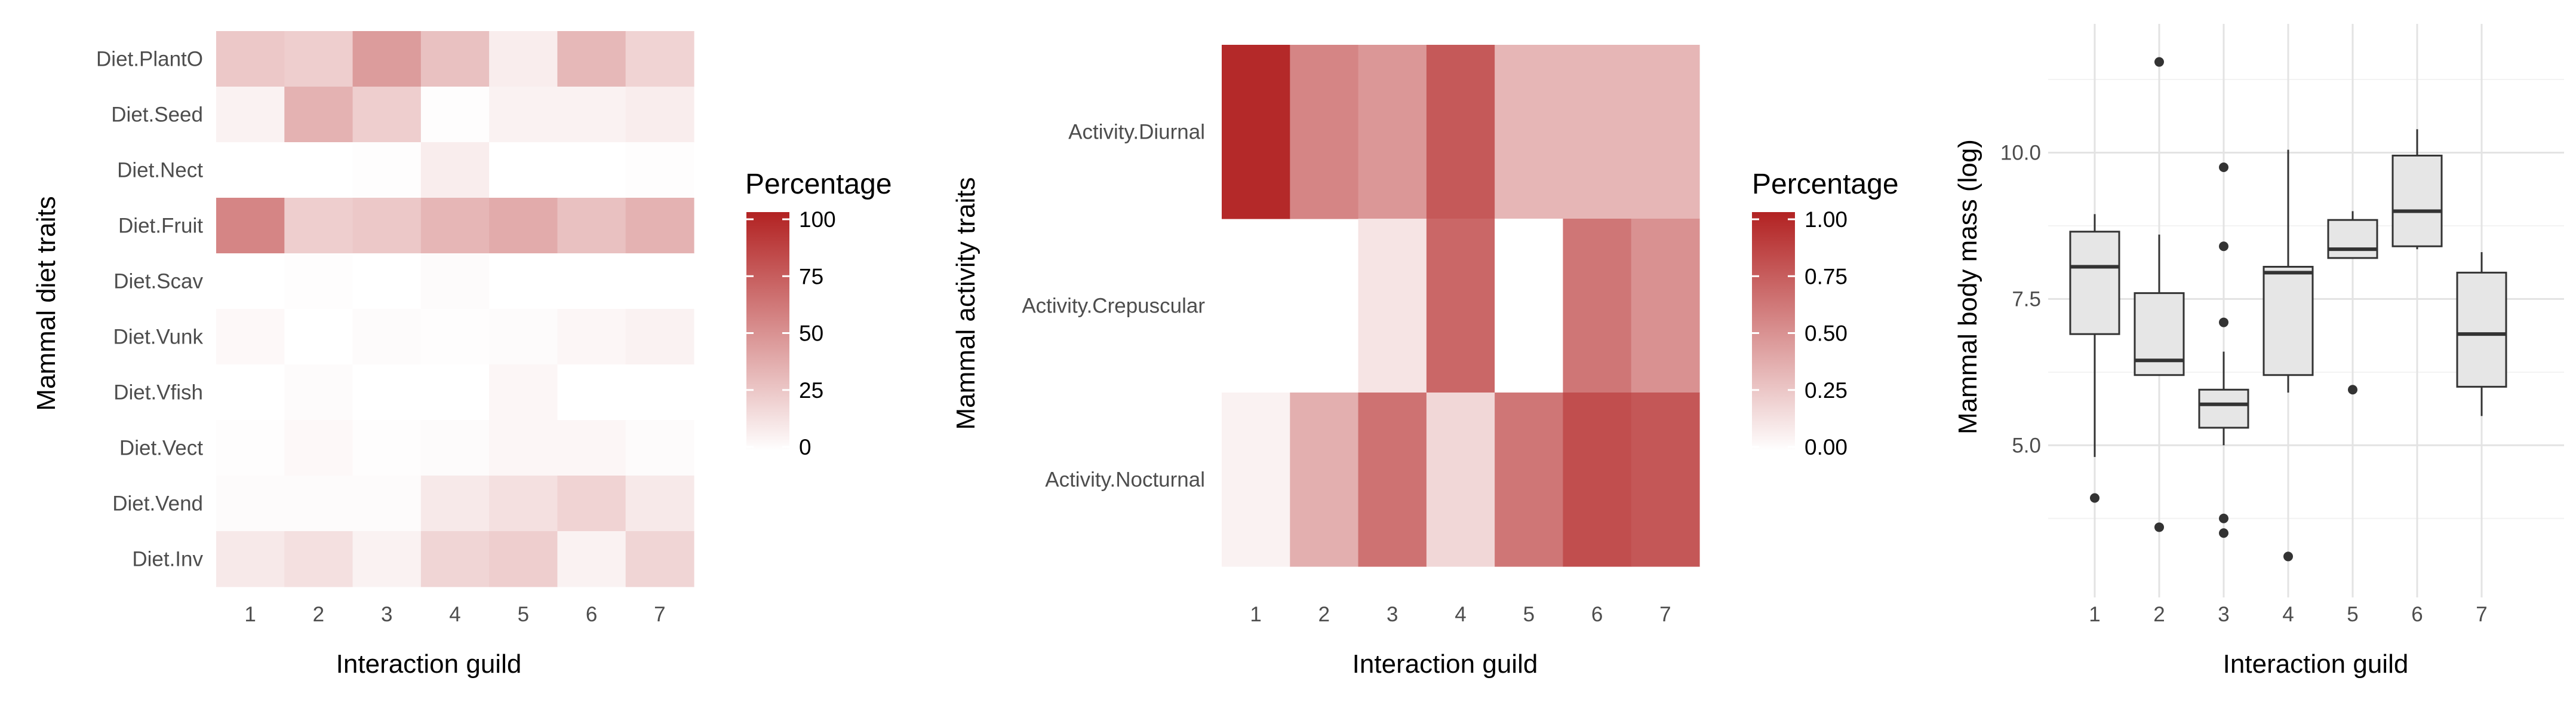  I want to click on diet-x-tick-labels: 1 2 3 4 5 6 7, so click(454, 614).